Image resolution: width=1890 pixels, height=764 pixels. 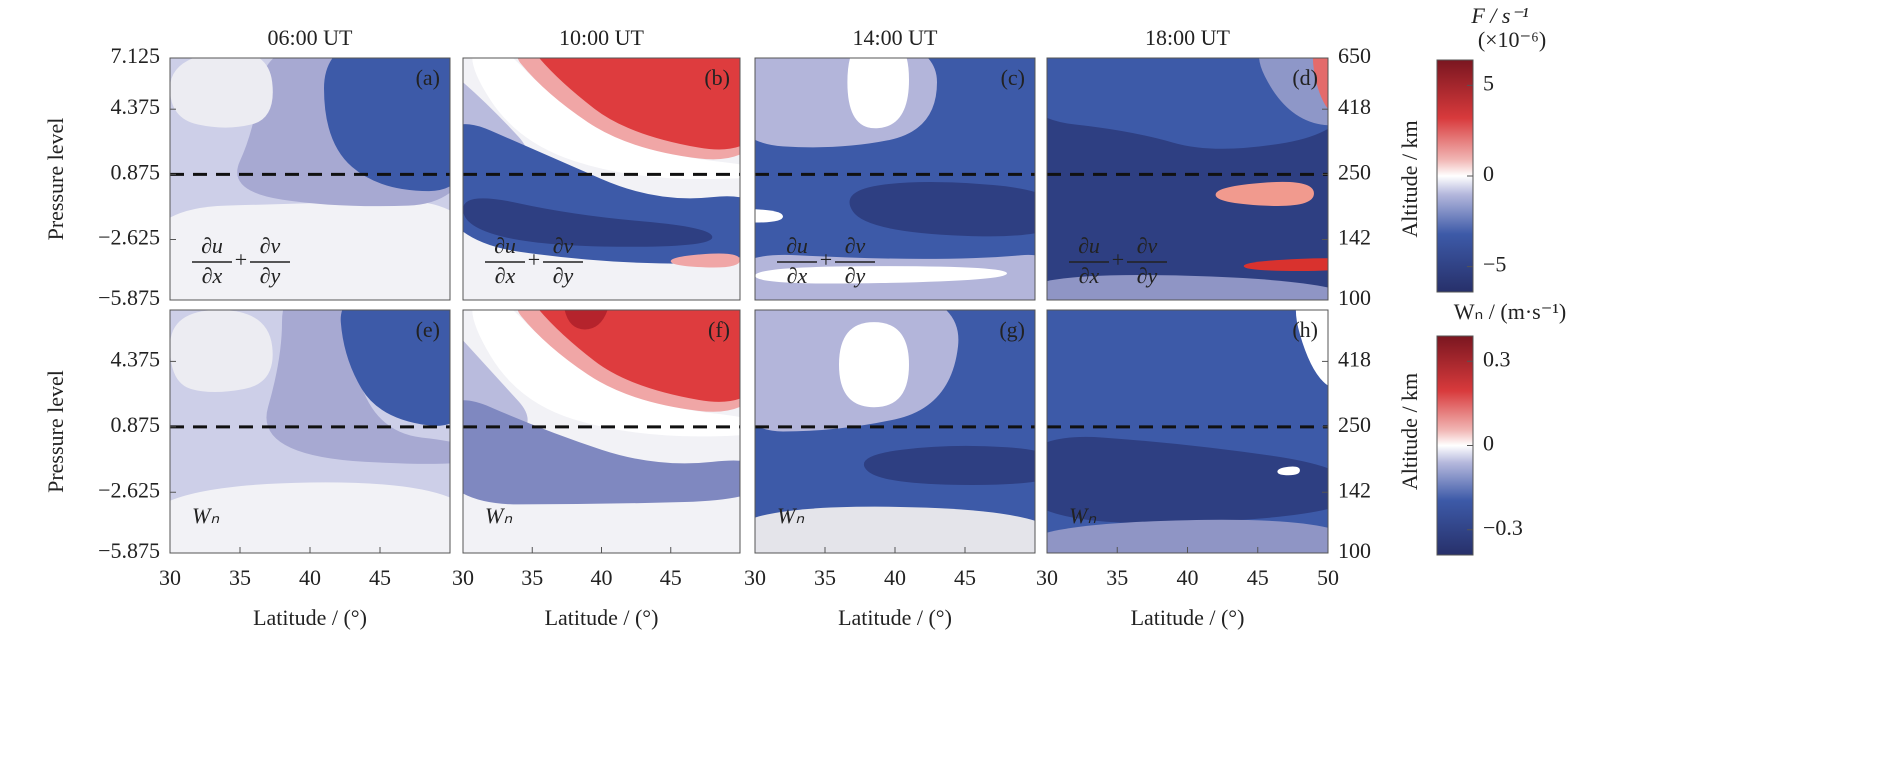 What do you see at coordinates (136, 55) in the screenshot?
I see `y-tick-label: 7.125` at bounding box center [136, 55].